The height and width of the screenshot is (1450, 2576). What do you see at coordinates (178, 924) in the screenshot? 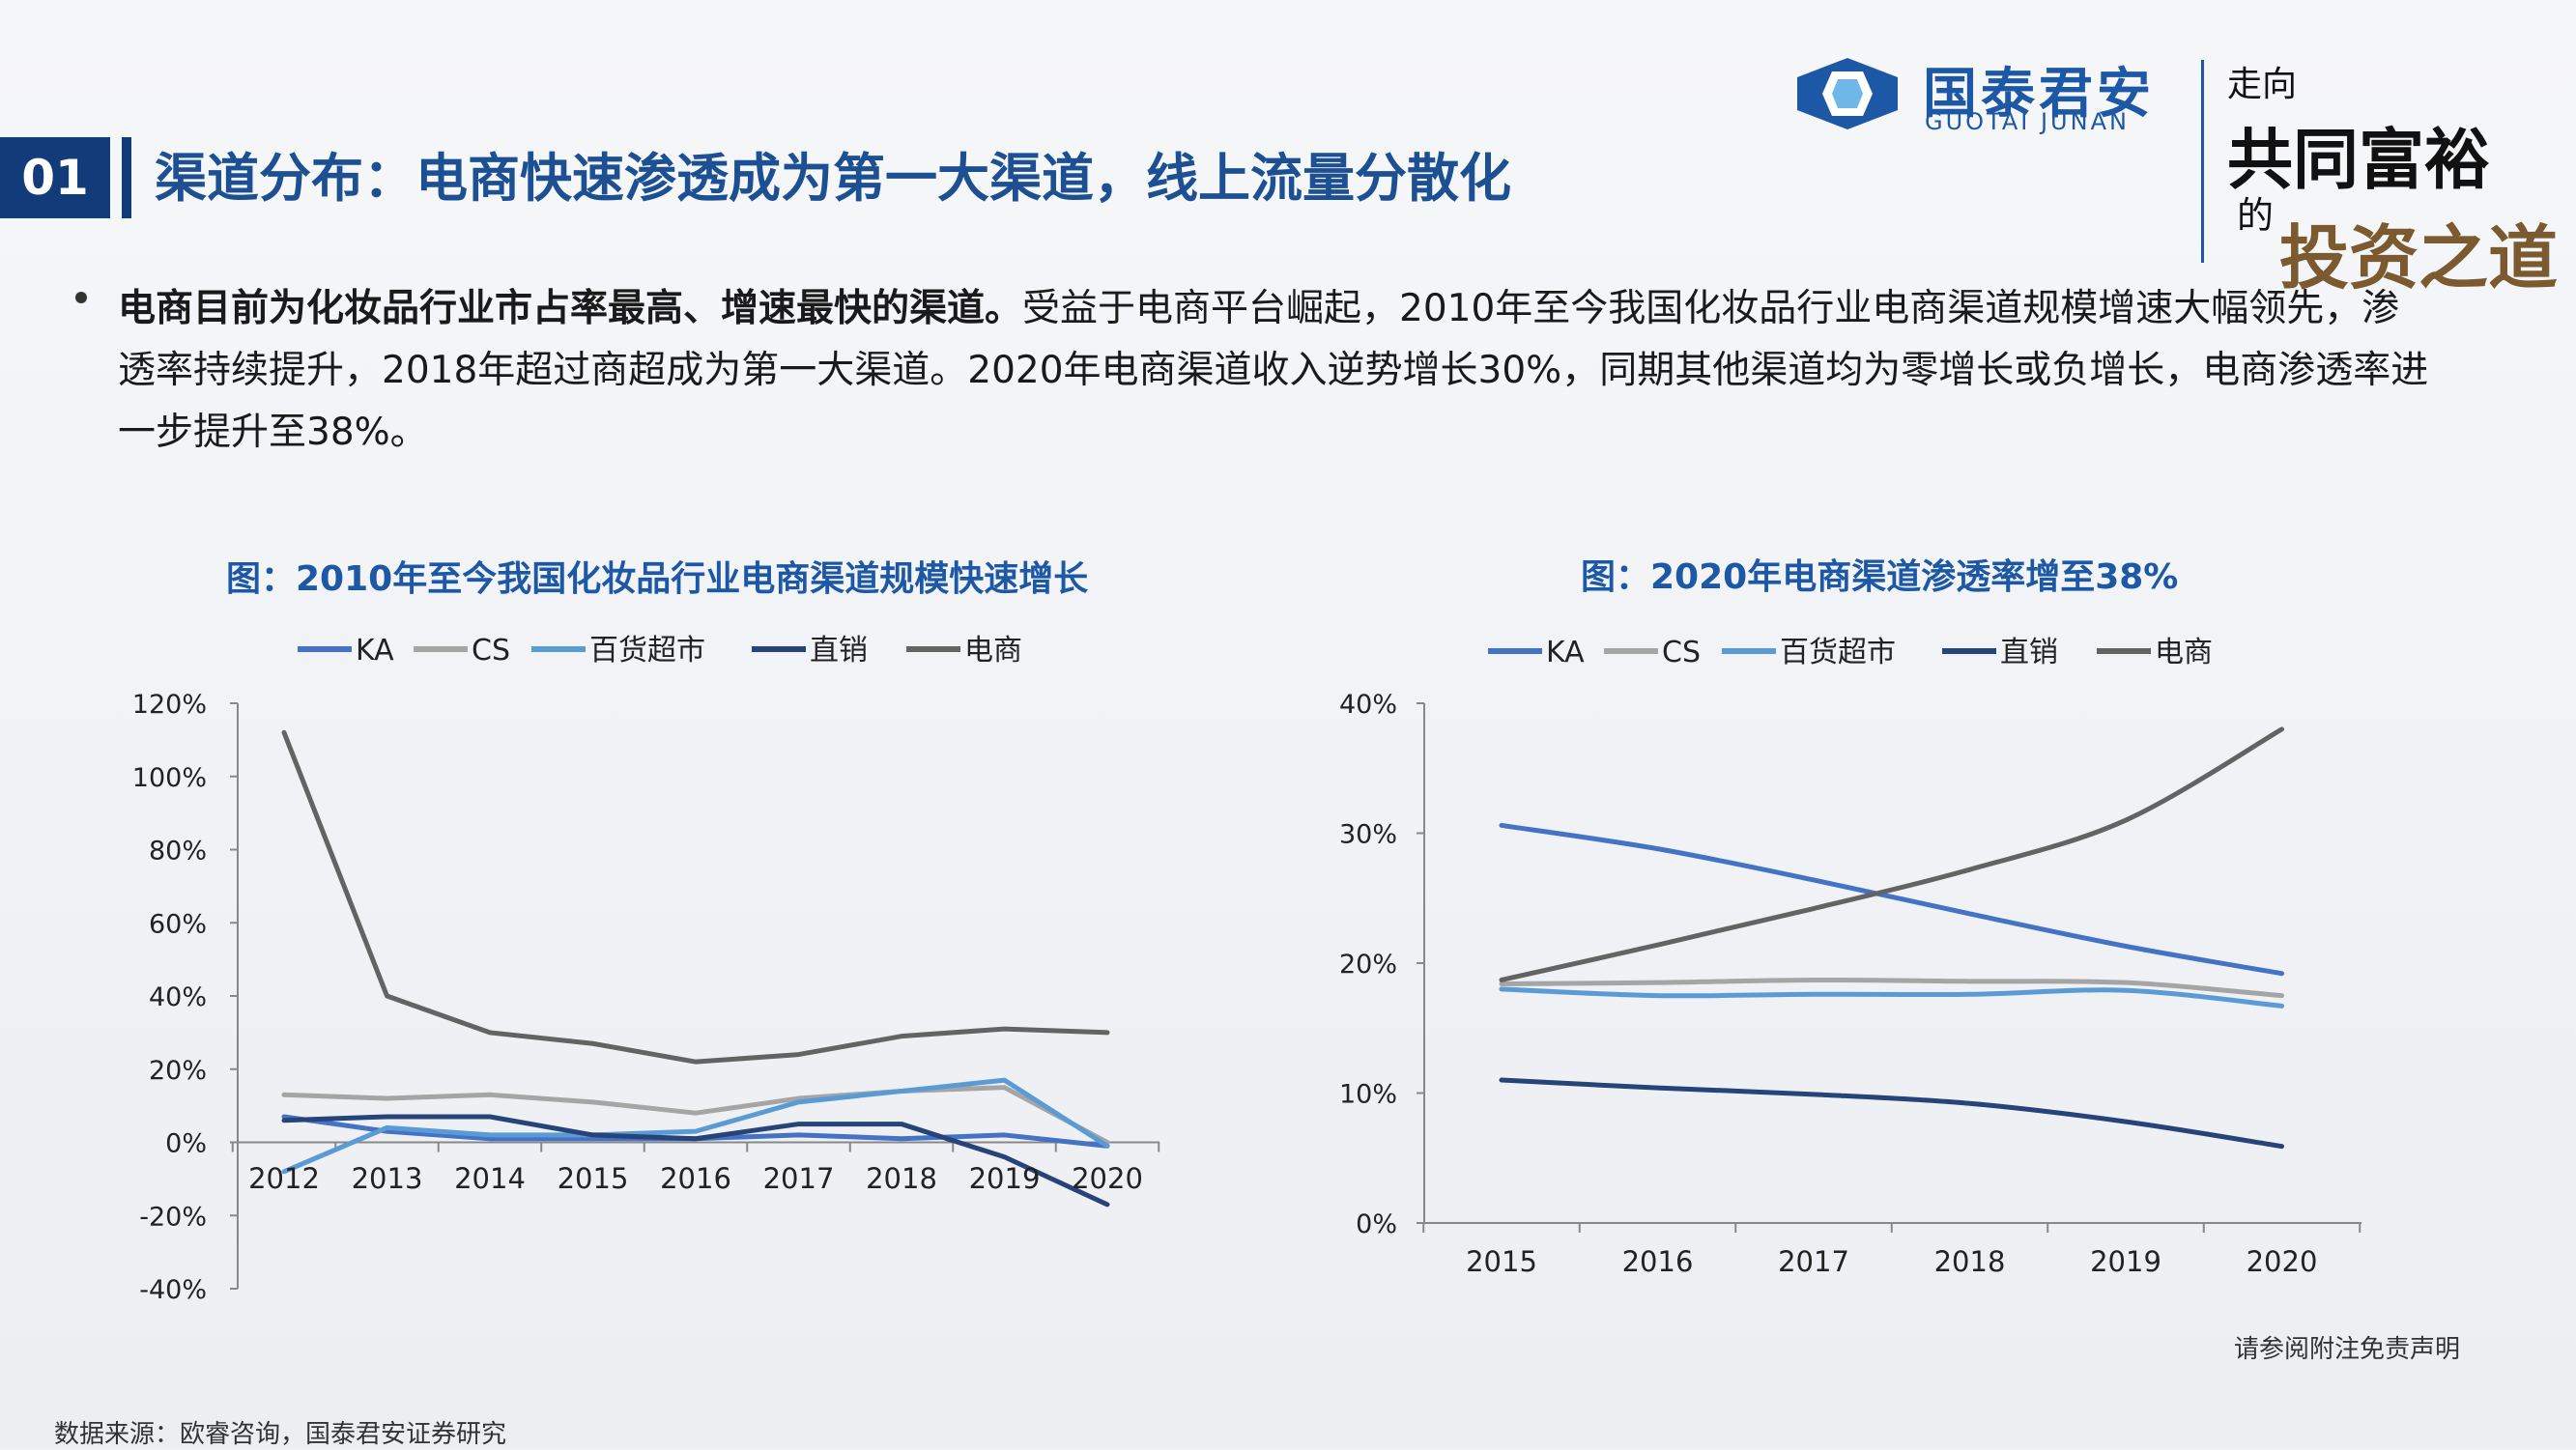
I see `y-tick-label: 60%` at bounding box center [178, 924].